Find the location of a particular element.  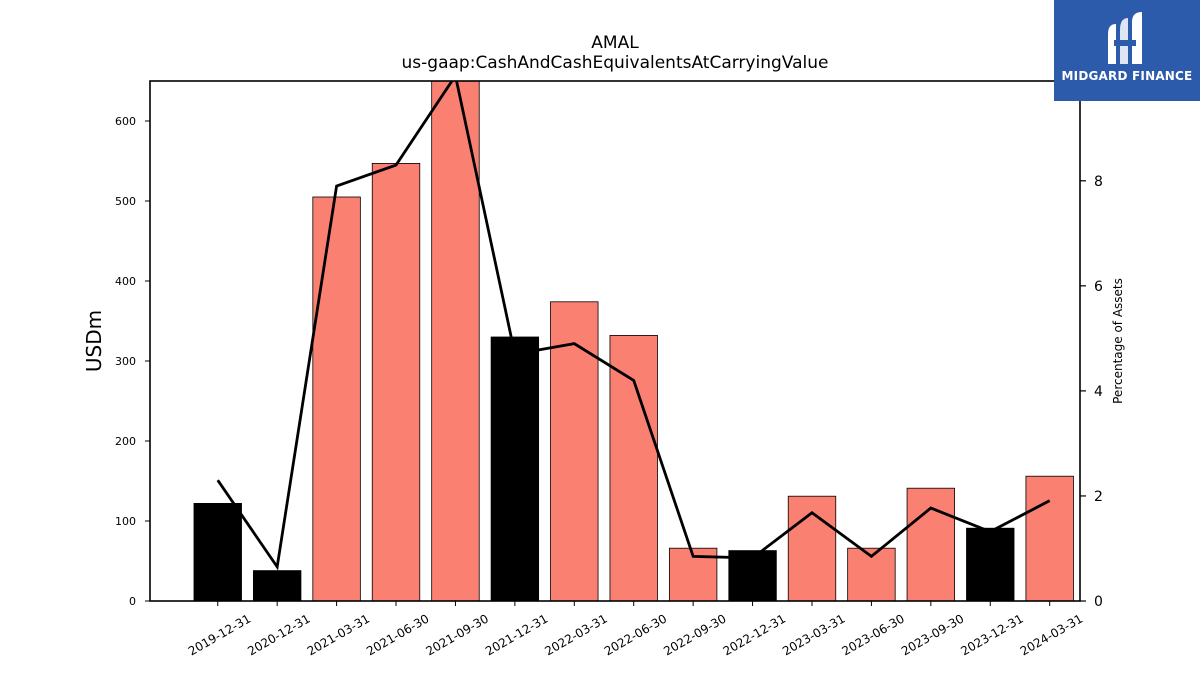

x-tick-label-2021-09-30: 2021-09-30 is located at coordinates (457, 634).